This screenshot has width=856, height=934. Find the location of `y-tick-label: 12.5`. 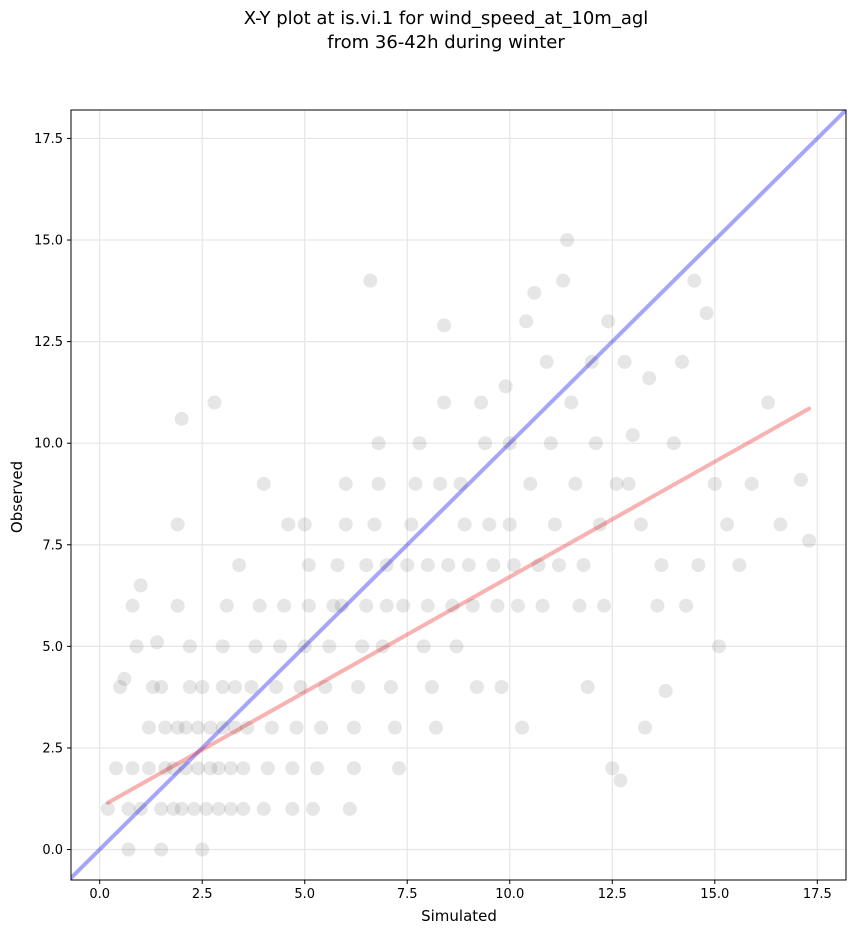

y-tick-label: 12.5 is located at coordinates (48, 342).